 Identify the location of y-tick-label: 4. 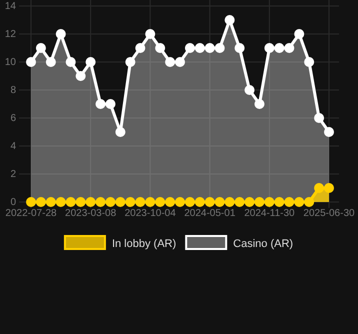
(13, 146).